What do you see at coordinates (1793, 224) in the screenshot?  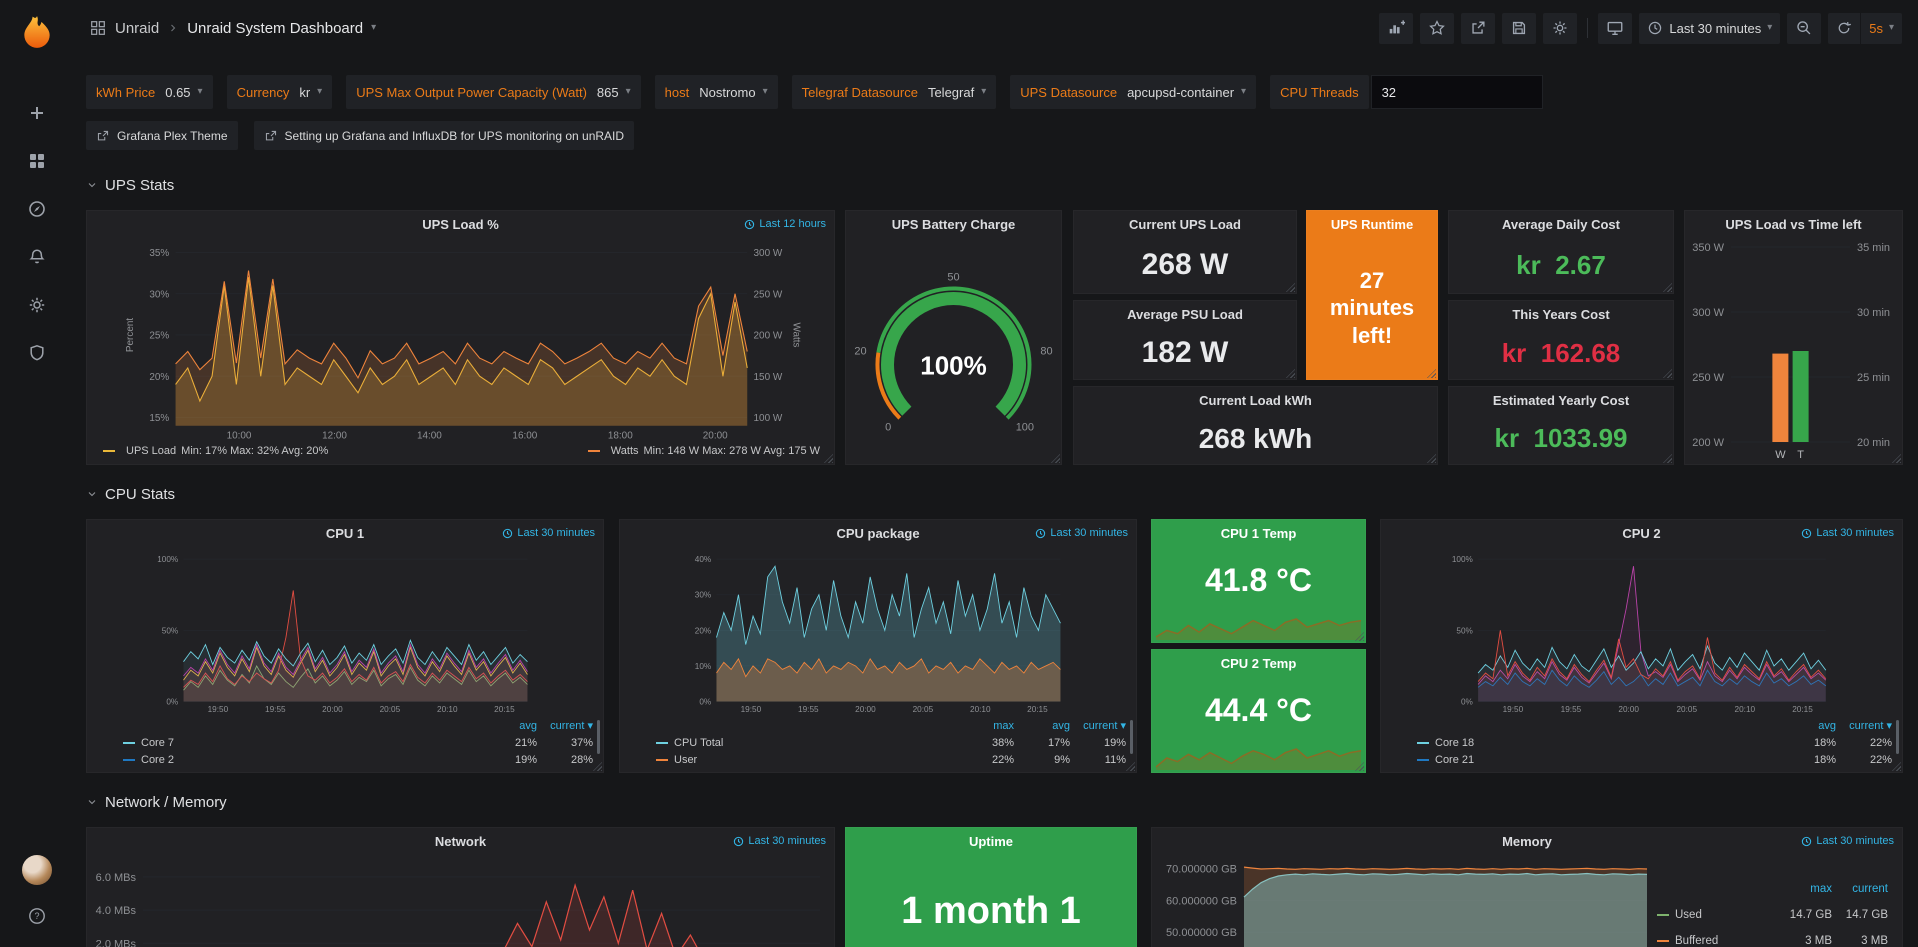 I see `panel-title: UPS Load vs Time left` at bounding box center [1793, 224].